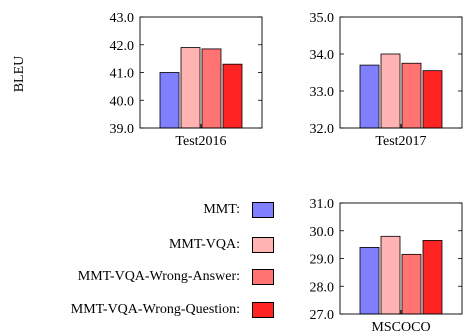 The height and width of the screenshot is (334, 466). Describe the element at coordinates (122, 18) in the screenshot. I see `y-tick-label: 43.0` at that location.